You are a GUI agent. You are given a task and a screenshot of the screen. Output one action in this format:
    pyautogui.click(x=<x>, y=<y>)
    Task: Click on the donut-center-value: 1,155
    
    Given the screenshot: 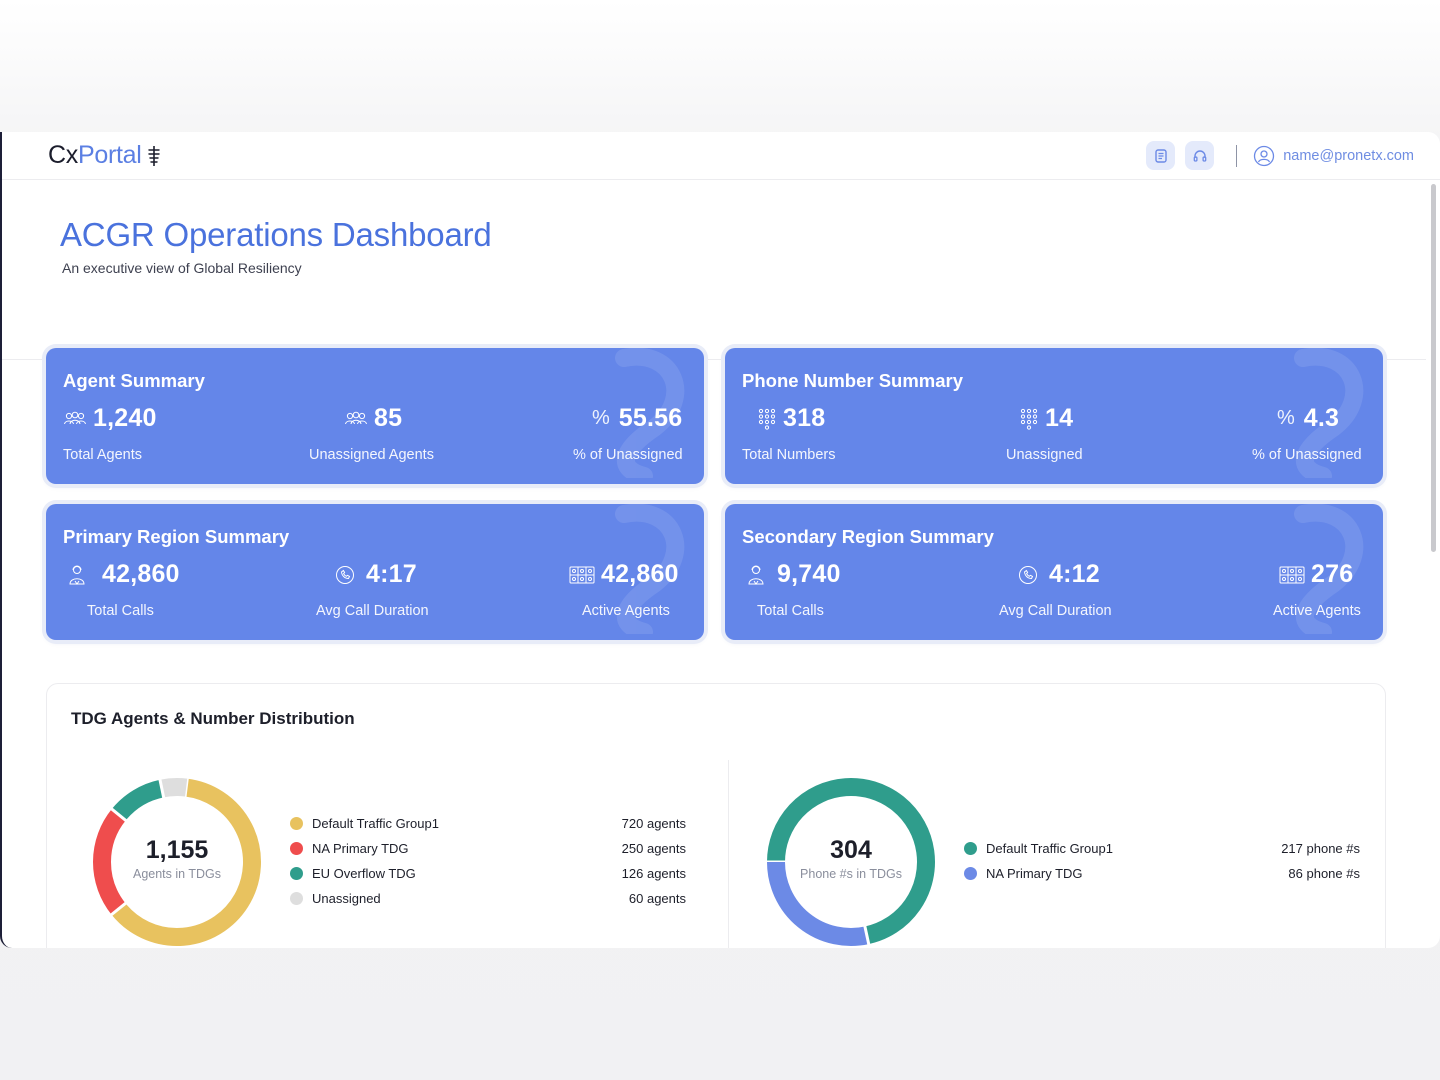 What is the action you would take?
    pyautogui.click(x=177, y=850)
    